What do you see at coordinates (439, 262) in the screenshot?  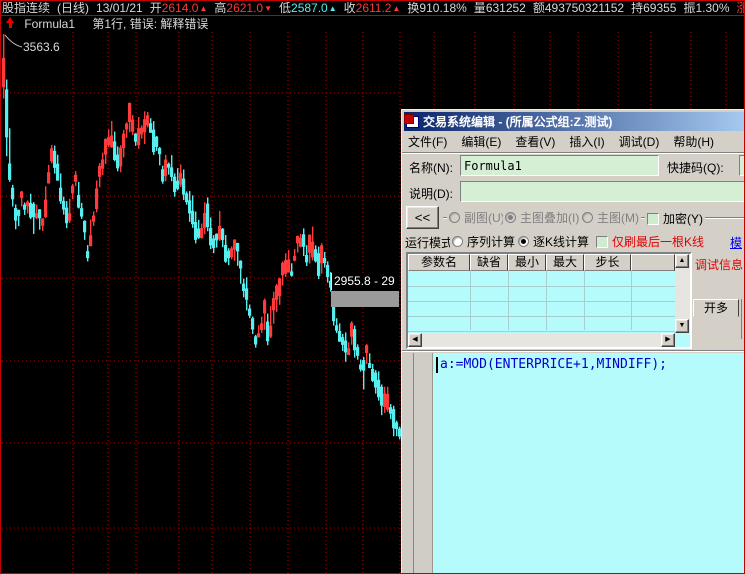 I see `col-header-参数名: 参数名` at bounding box center [439, 262].